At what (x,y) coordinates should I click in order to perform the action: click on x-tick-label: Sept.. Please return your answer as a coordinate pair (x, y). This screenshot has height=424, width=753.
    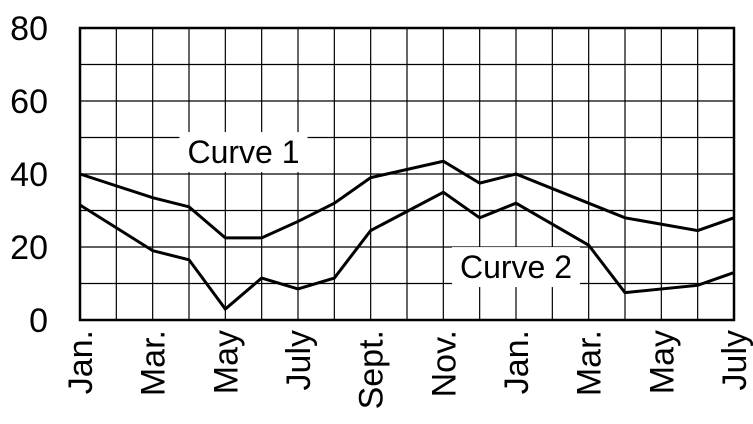
    Looking at the image, I should click on (372, 369).